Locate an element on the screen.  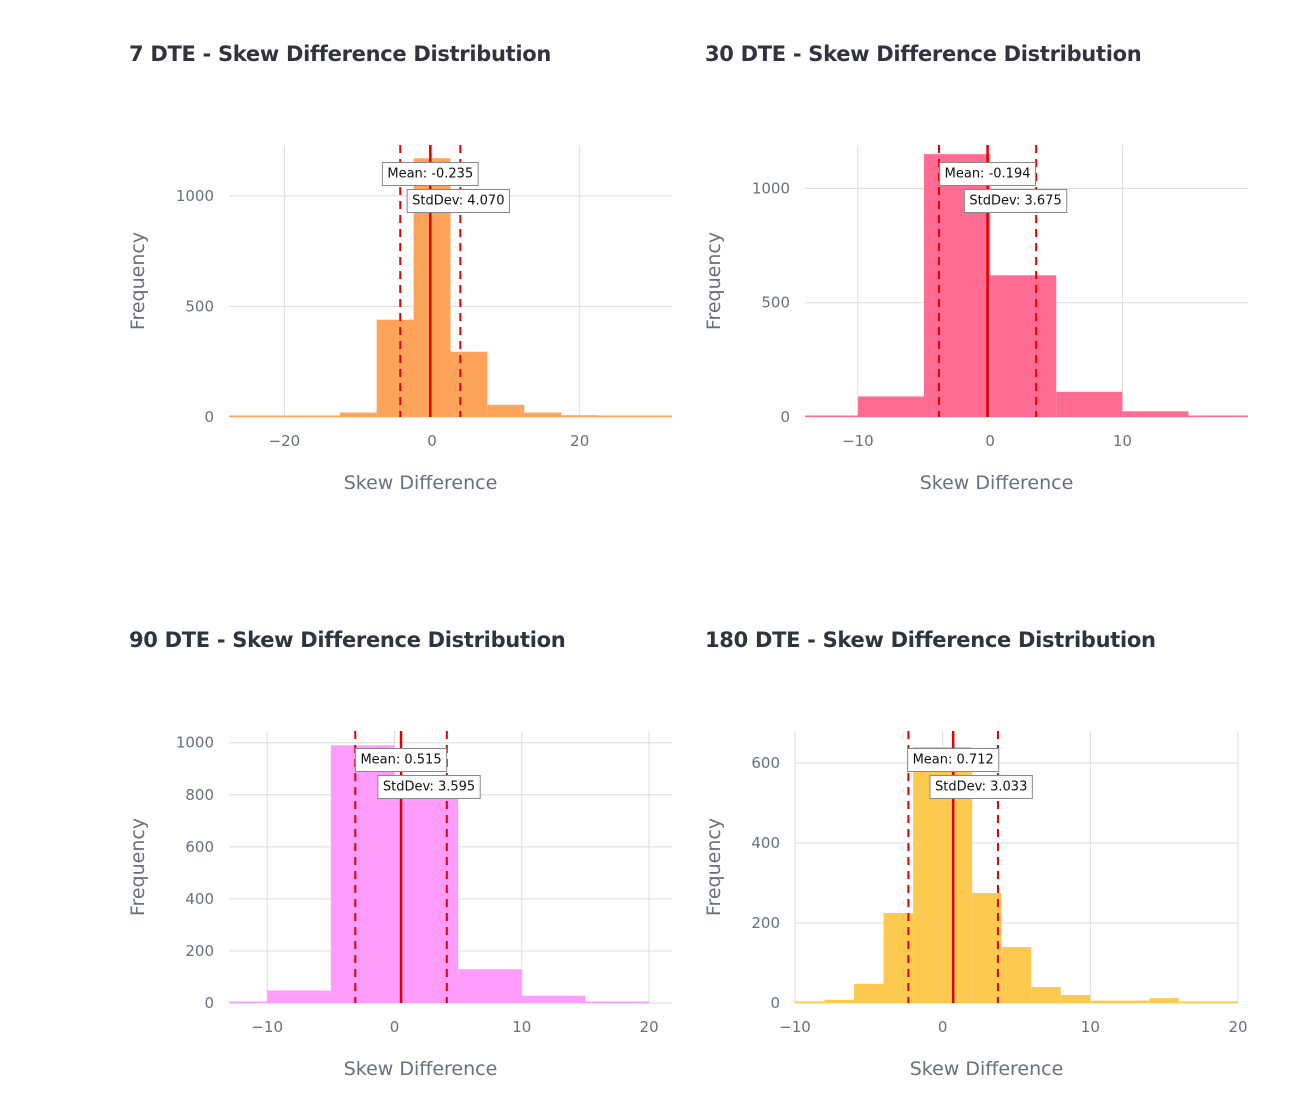
mean-annotation-text: Mean: -0.194 is located at coordinates (988, 174).